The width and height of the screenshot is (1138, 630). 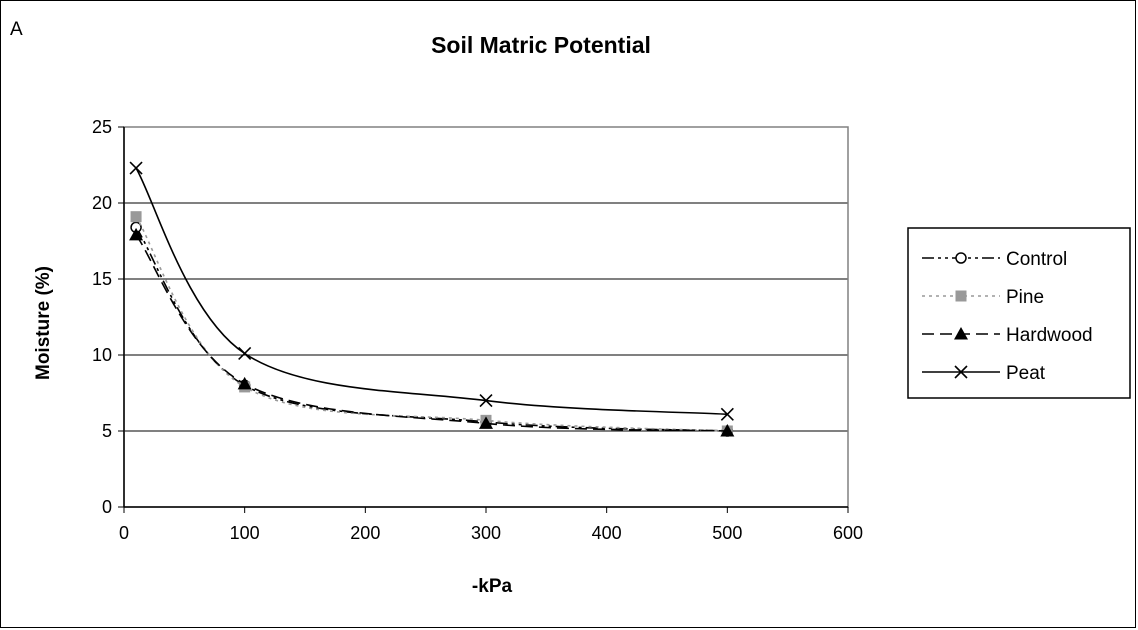 I want to click on legend-item-hardwood: Hardwood, so click(x=1007, y=335).